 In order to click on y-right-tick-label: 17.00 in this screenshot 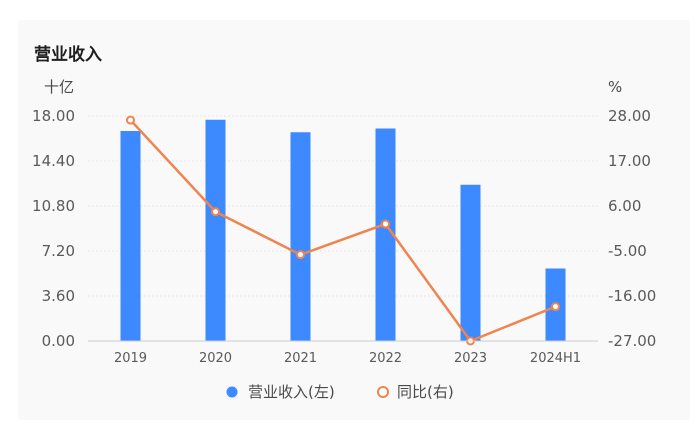, I will do `click(629, 161)`.